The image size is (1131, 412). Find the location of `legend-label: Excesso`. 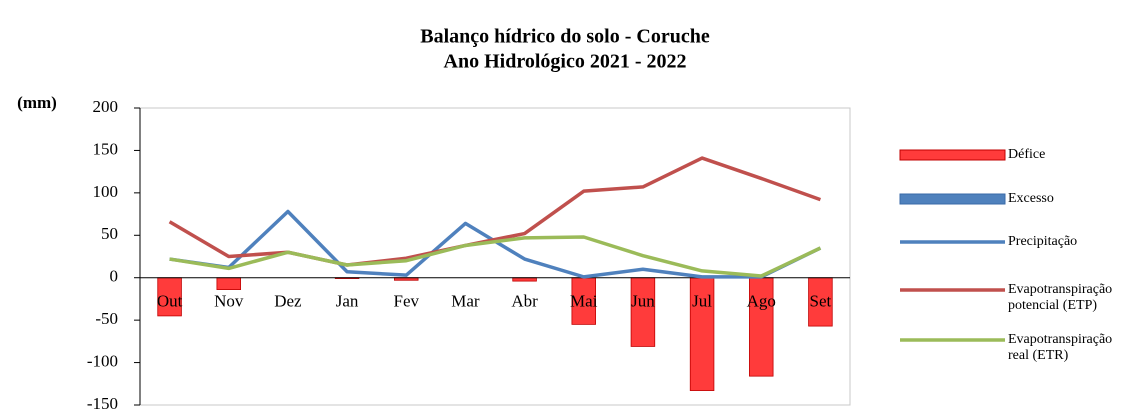

legend-label: Excesso is located at coordinates (1031, 198).